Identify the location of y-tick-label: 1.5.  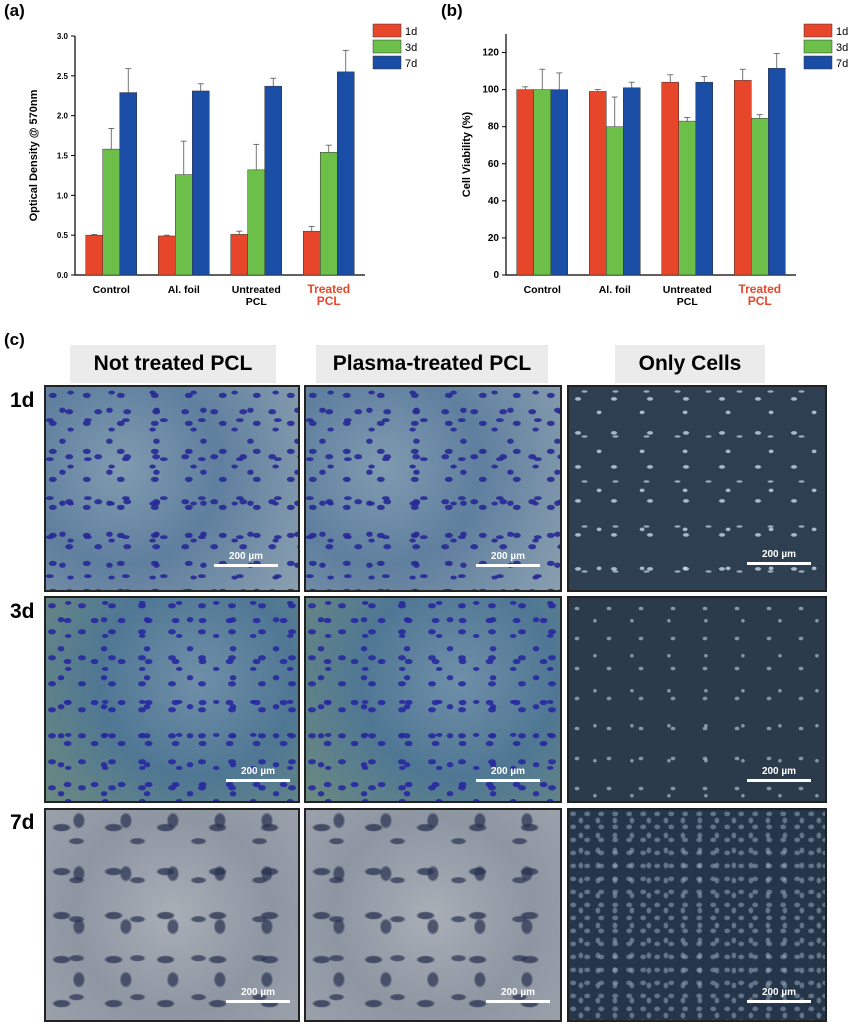
(63, 156).